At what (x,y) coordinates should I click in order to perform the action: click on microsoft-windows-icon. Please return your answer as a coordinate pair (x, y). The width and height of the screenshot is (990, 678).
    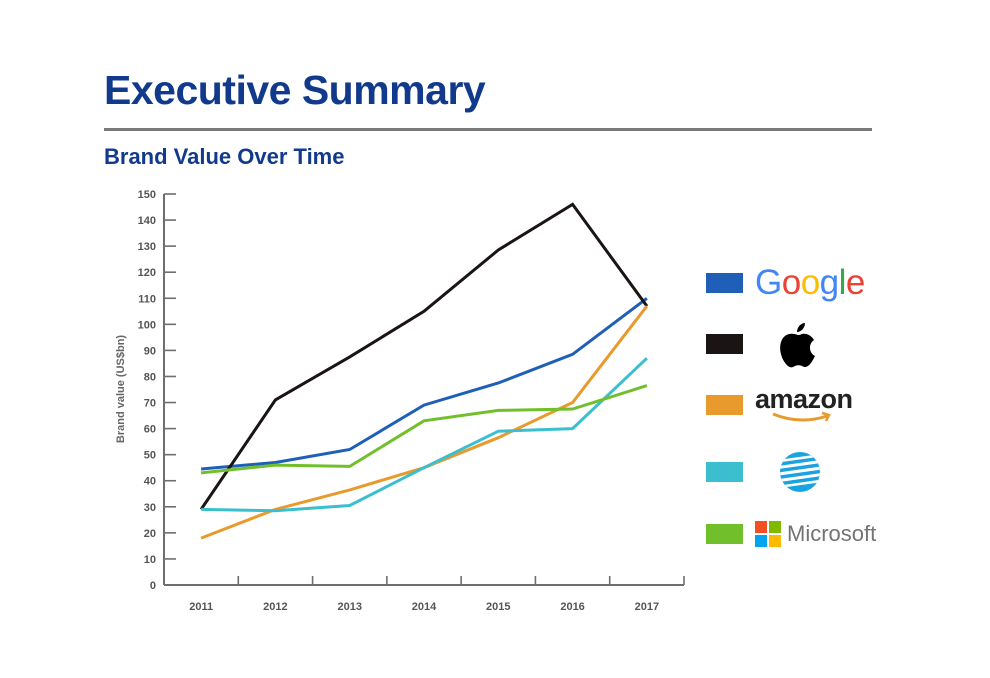
    Looking at the image, I should click on (768, 534).